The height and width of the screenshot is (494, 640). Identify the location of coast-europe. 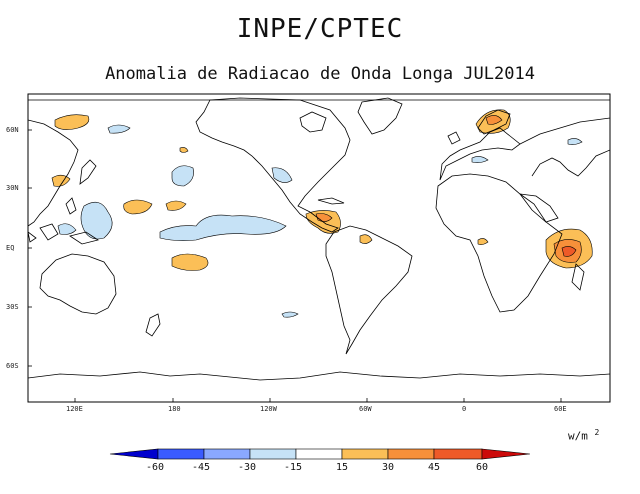
(480, 154).